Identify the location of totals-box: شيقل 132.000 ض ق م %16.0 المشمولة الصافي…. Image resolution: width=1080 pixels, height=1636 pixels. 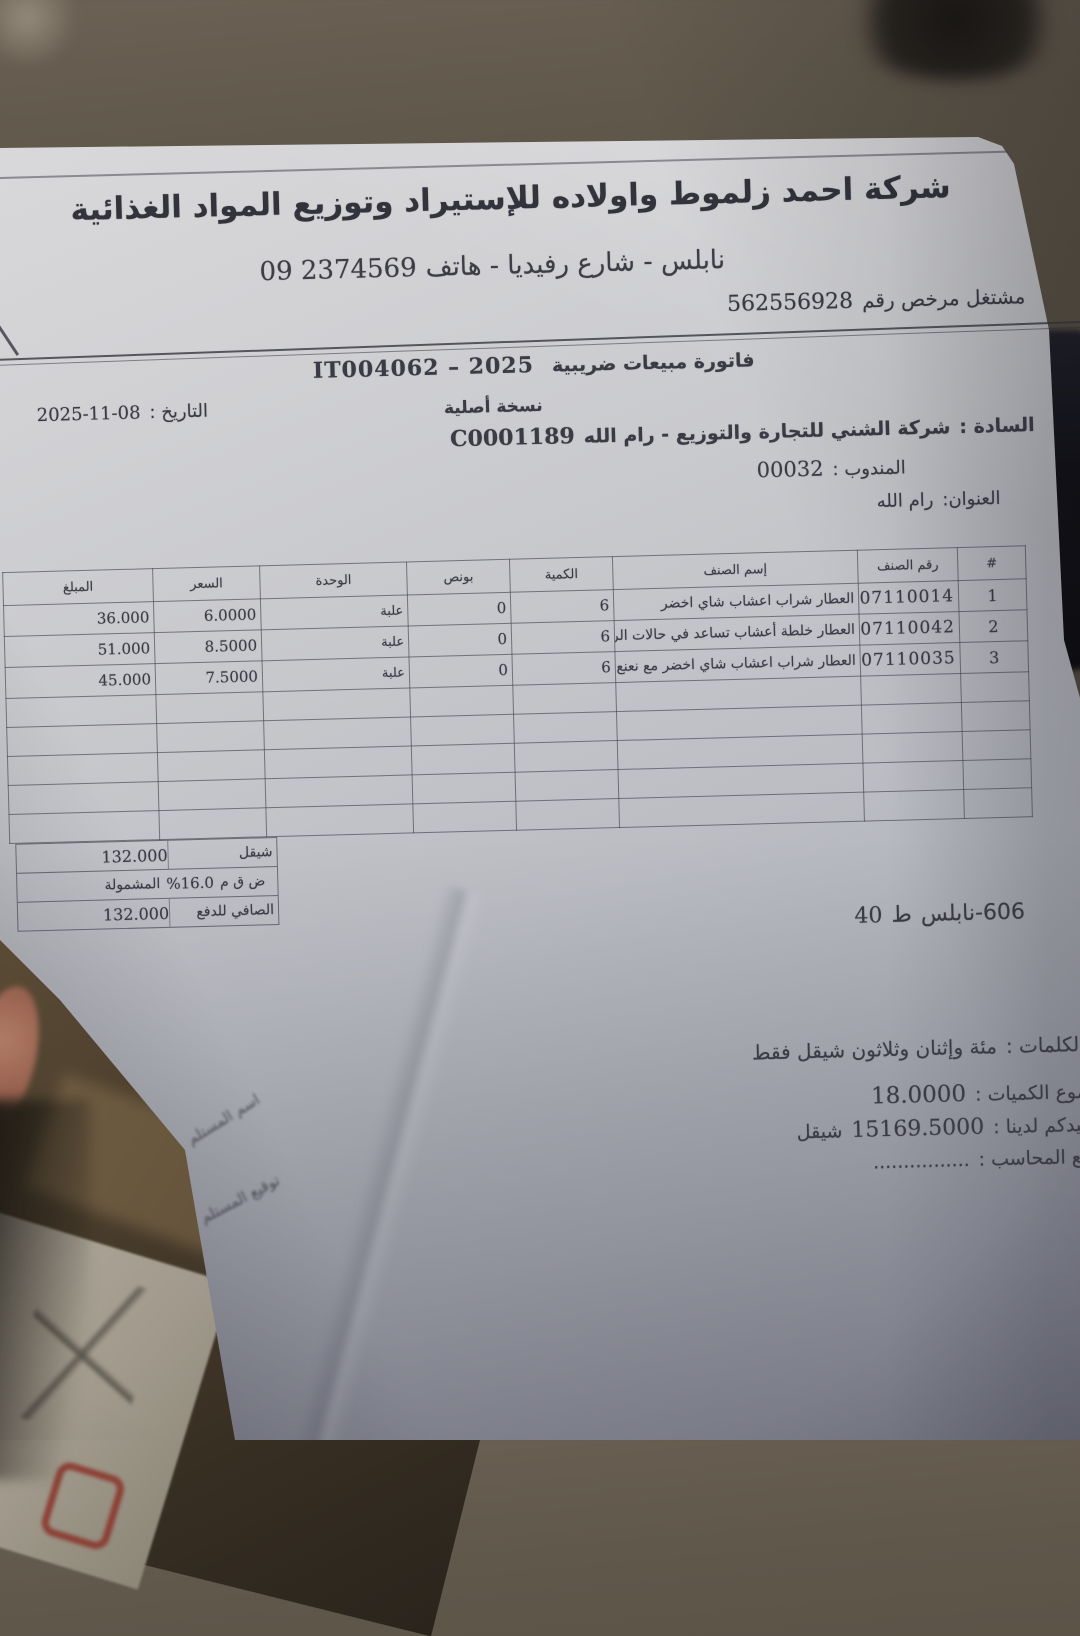
(147, 884).